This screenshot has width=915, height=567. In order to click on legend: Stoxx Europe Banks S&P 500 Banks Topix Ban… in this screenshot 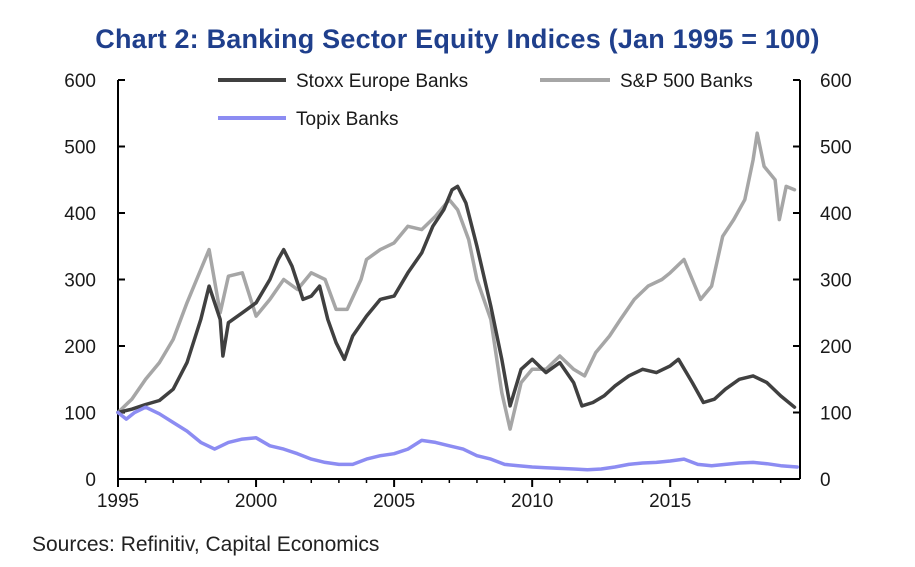, I will do `click(485, 100)`.